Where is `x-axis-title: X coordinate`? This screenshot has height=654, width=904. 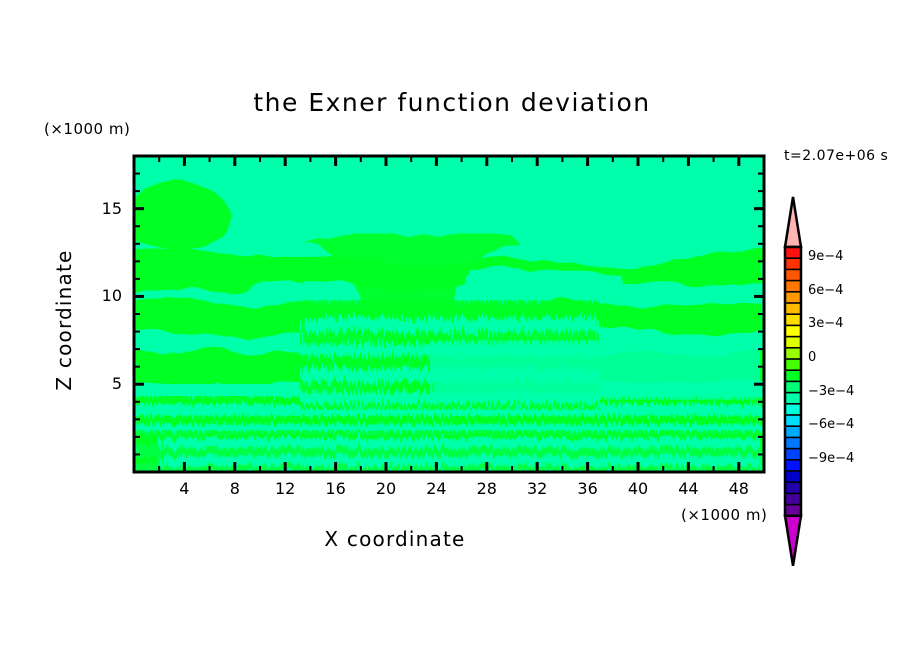
x-axis-title: X coordinate is located at coordinates (395, 539).